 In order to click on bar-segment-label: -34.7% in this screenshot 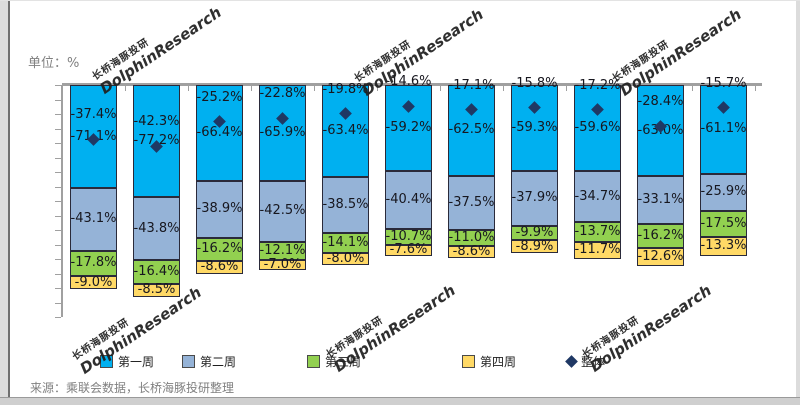, I will do `click(597, 196)`.